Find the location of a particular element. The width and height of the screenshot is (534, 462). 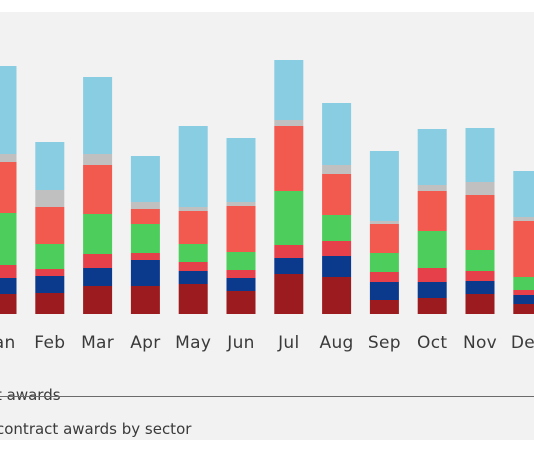

x-tick-label-jul: Jul is located at coordinates (288, 343).